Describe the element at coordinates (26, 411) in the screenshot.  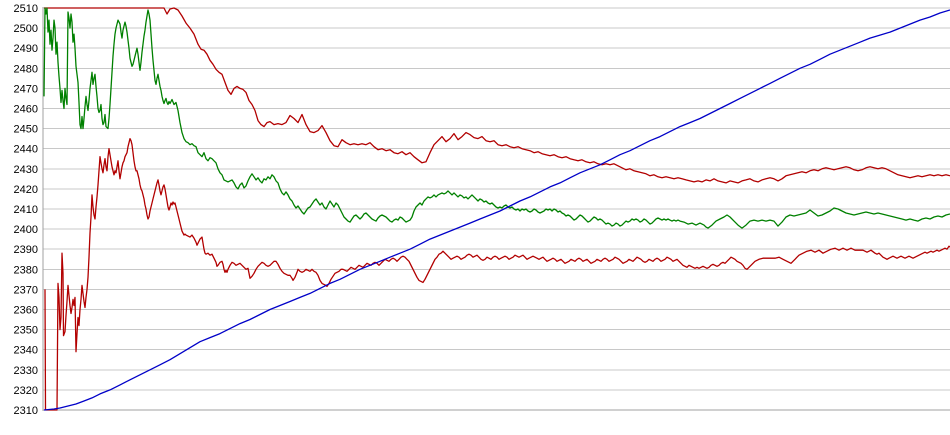
I see `y-axis-label: 2310` at that location.